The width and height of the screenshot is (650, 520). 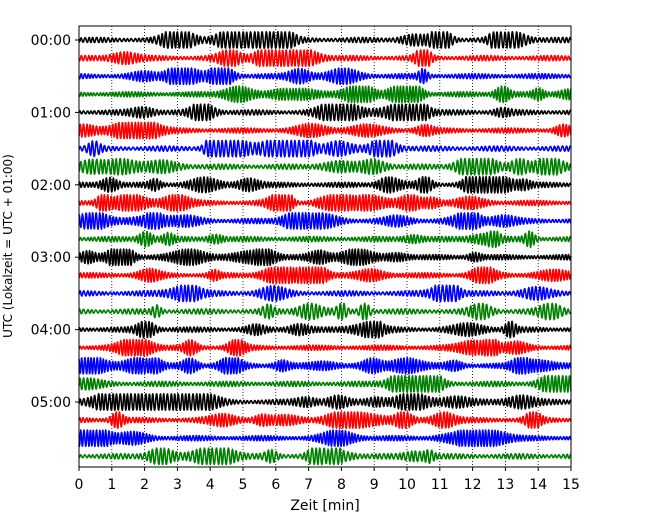 I want to click on x-tick-label: 0, so click(x=79, y=485).